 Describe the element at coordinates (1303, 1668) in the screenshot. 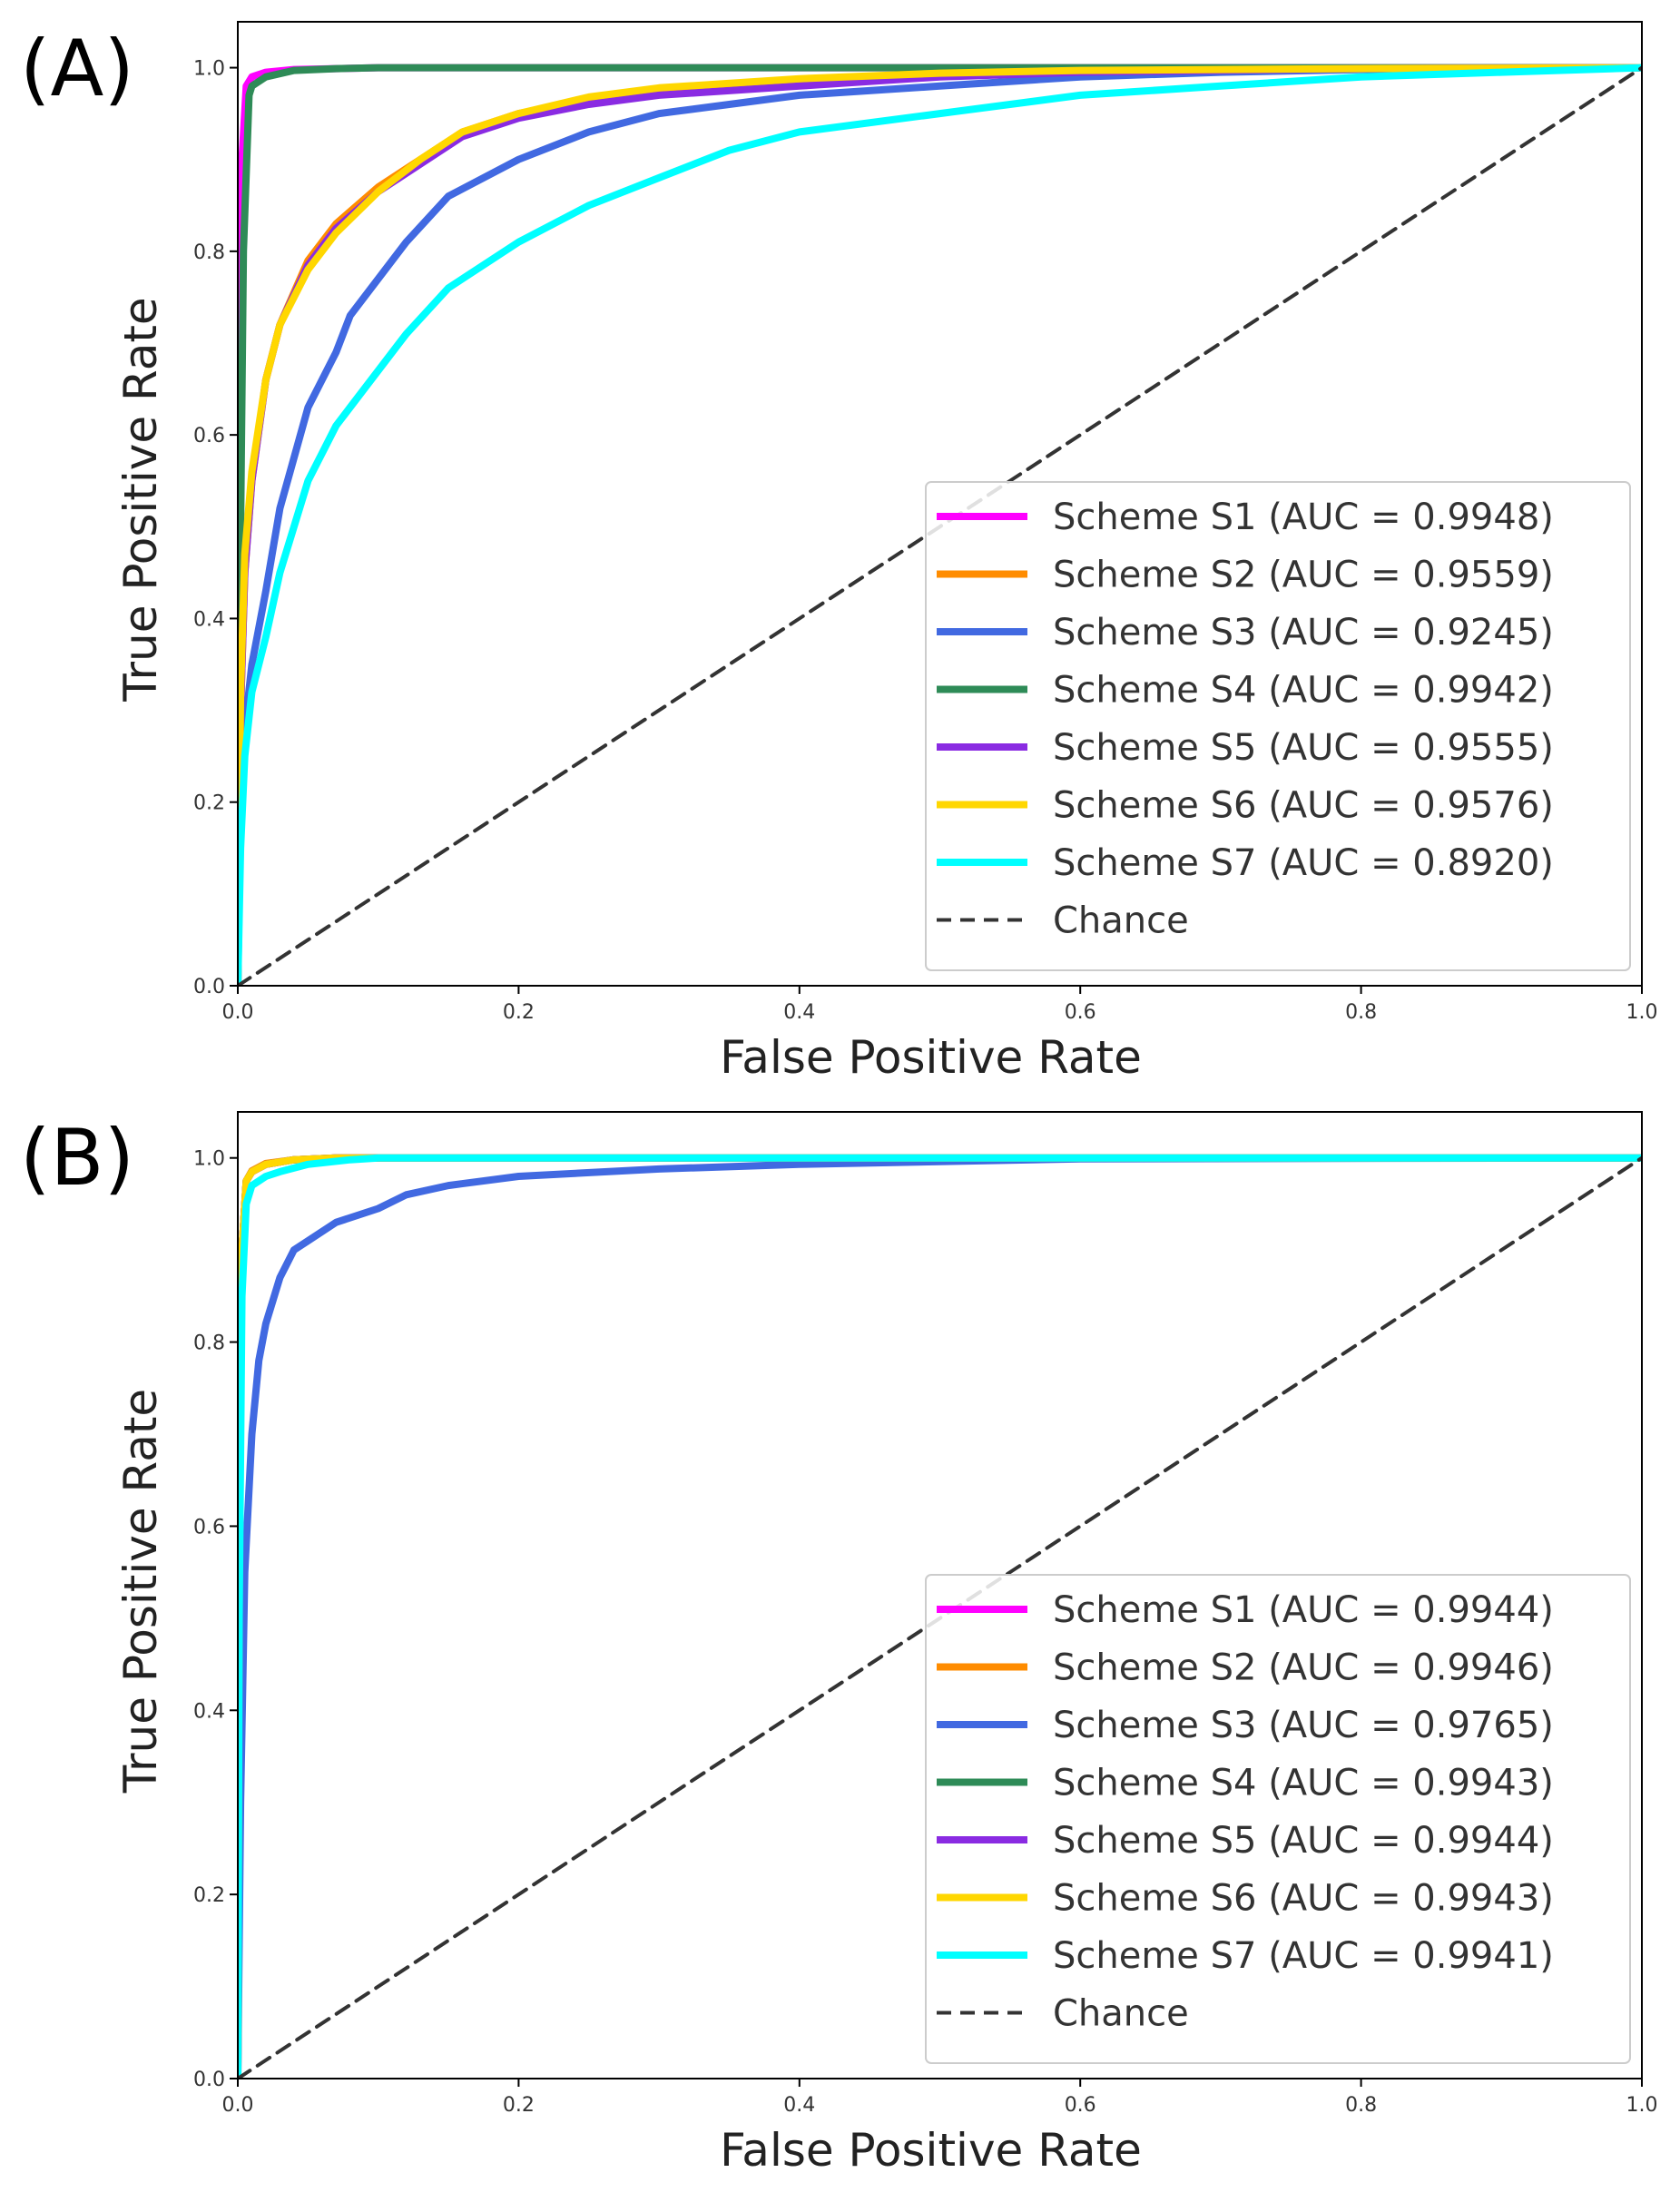

I see `legend-label: Scheme S2 (AUC = 0.9946)` at that location.